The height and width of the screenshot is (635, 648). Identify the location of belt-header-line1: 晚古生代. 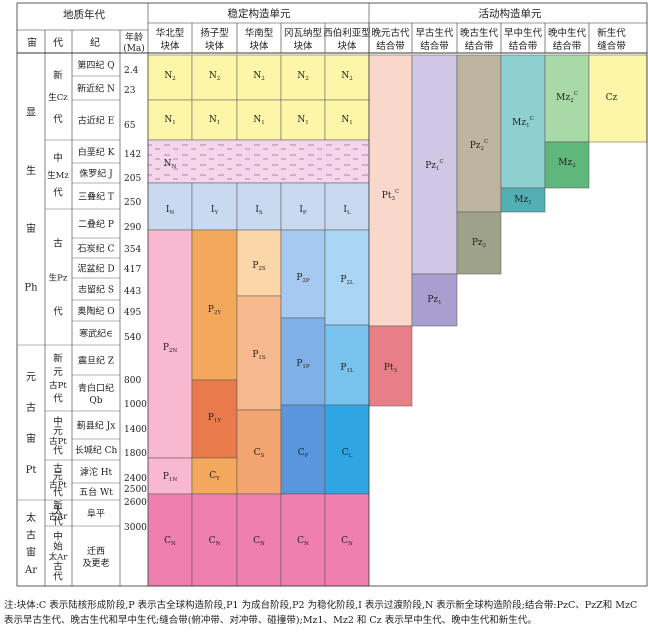
(479, 33).